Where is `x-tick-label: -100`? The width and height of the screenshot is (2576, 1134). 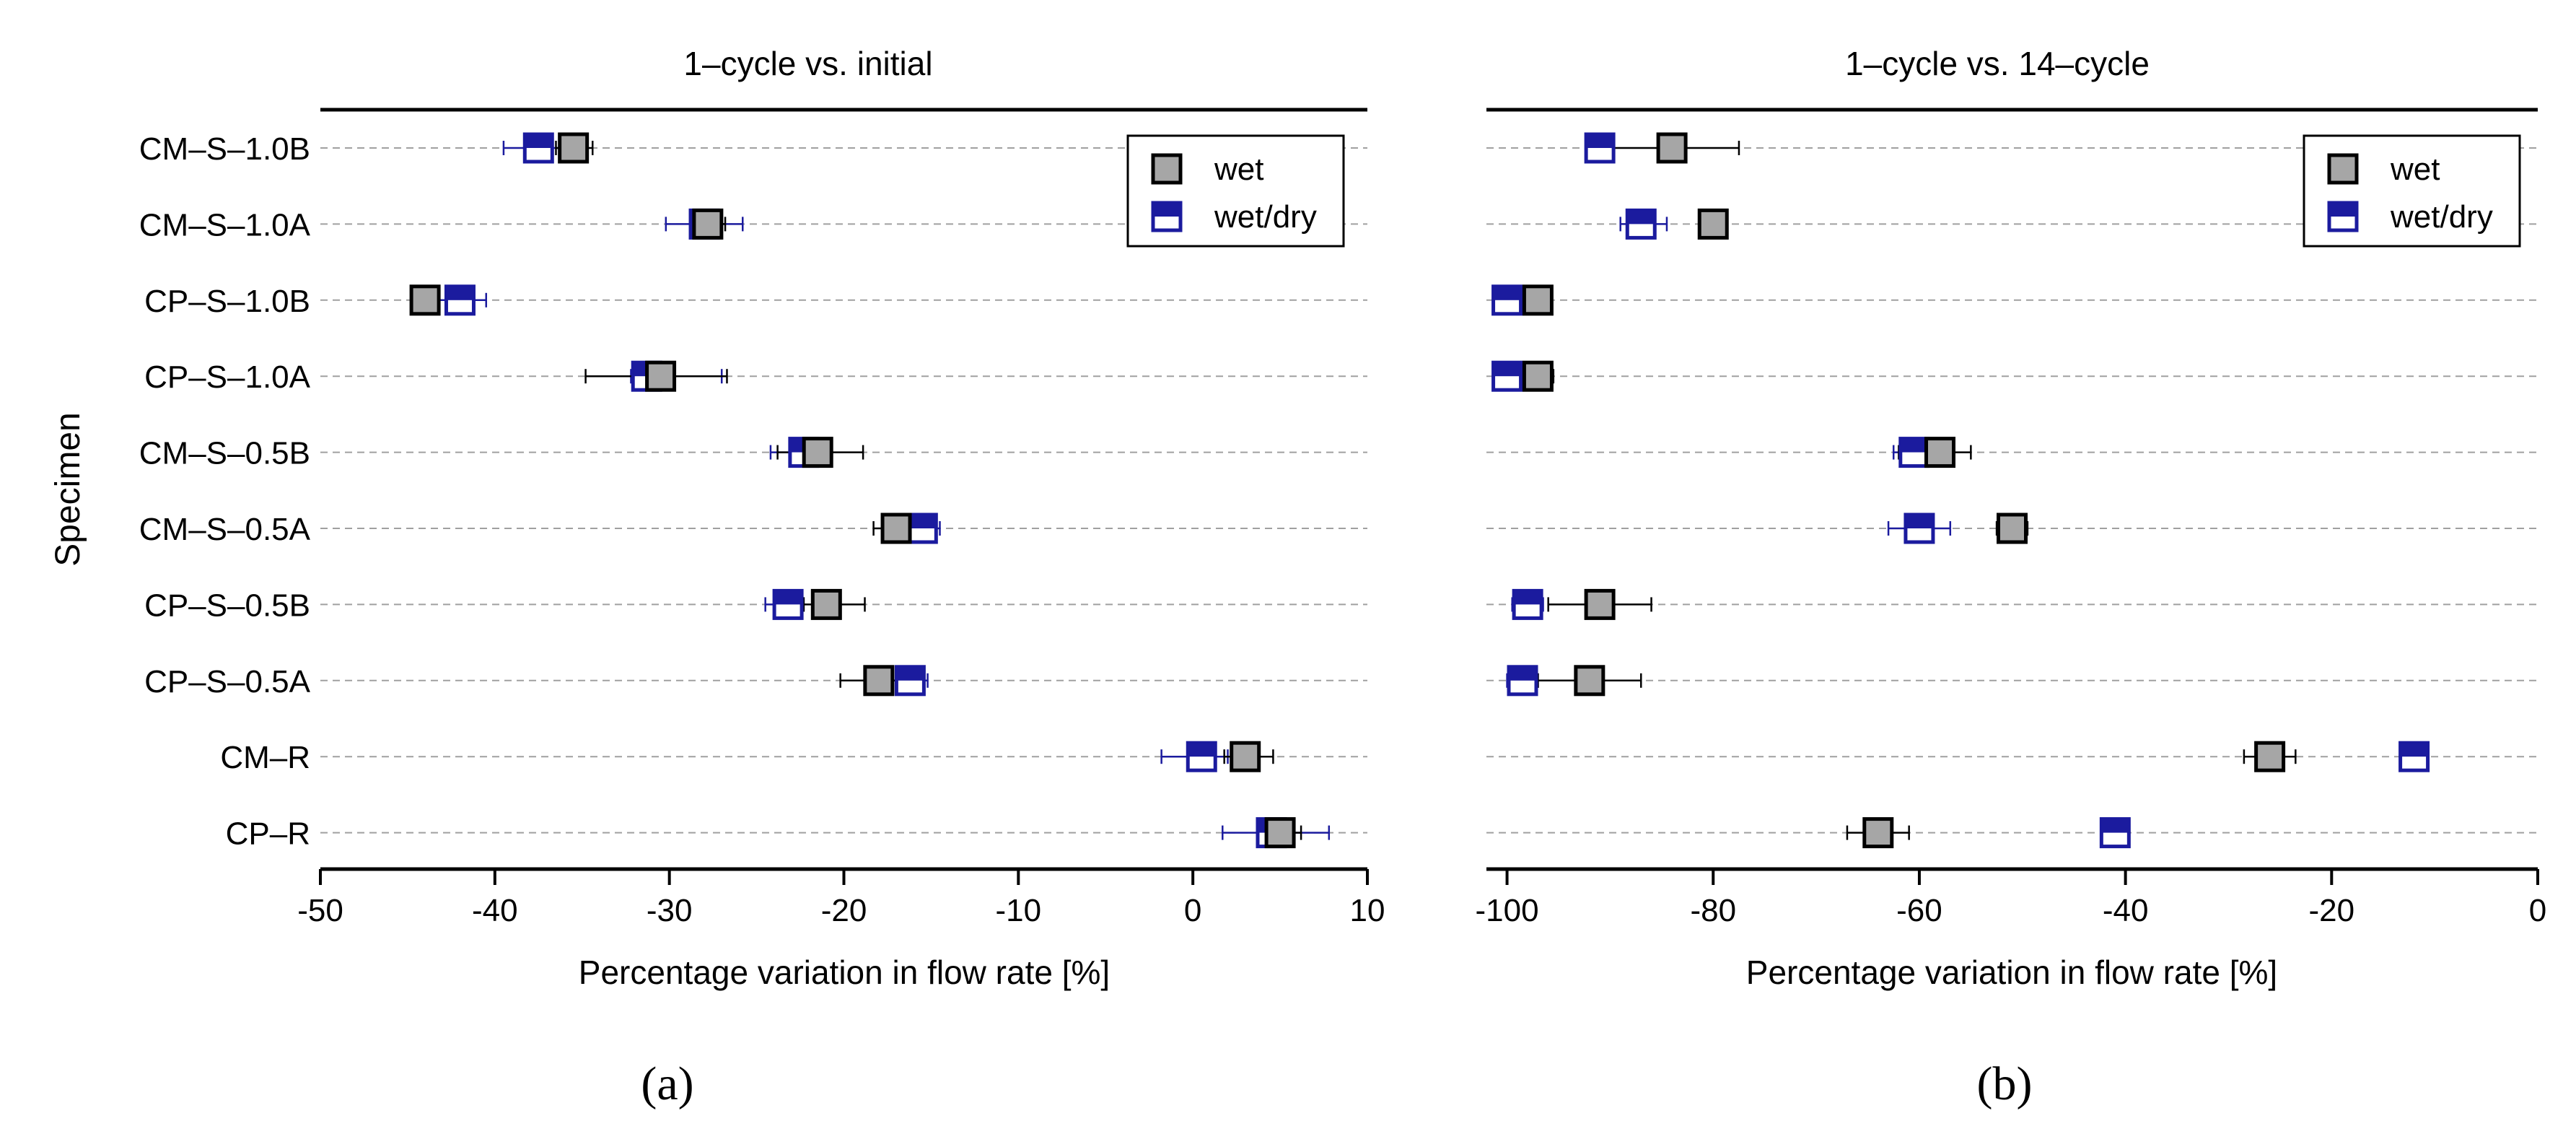
x-tick-label: -100 is located at coordinates (1507, 910).